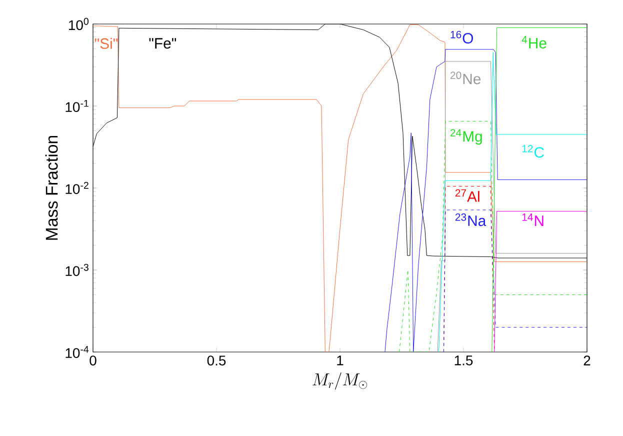 Image resolution: width=623 pixels, height=436 pixels. What do you see at coordinates (340, 361) in the screenshot?
I see `x-tick-label: 1` at bounding box center [340, 361].